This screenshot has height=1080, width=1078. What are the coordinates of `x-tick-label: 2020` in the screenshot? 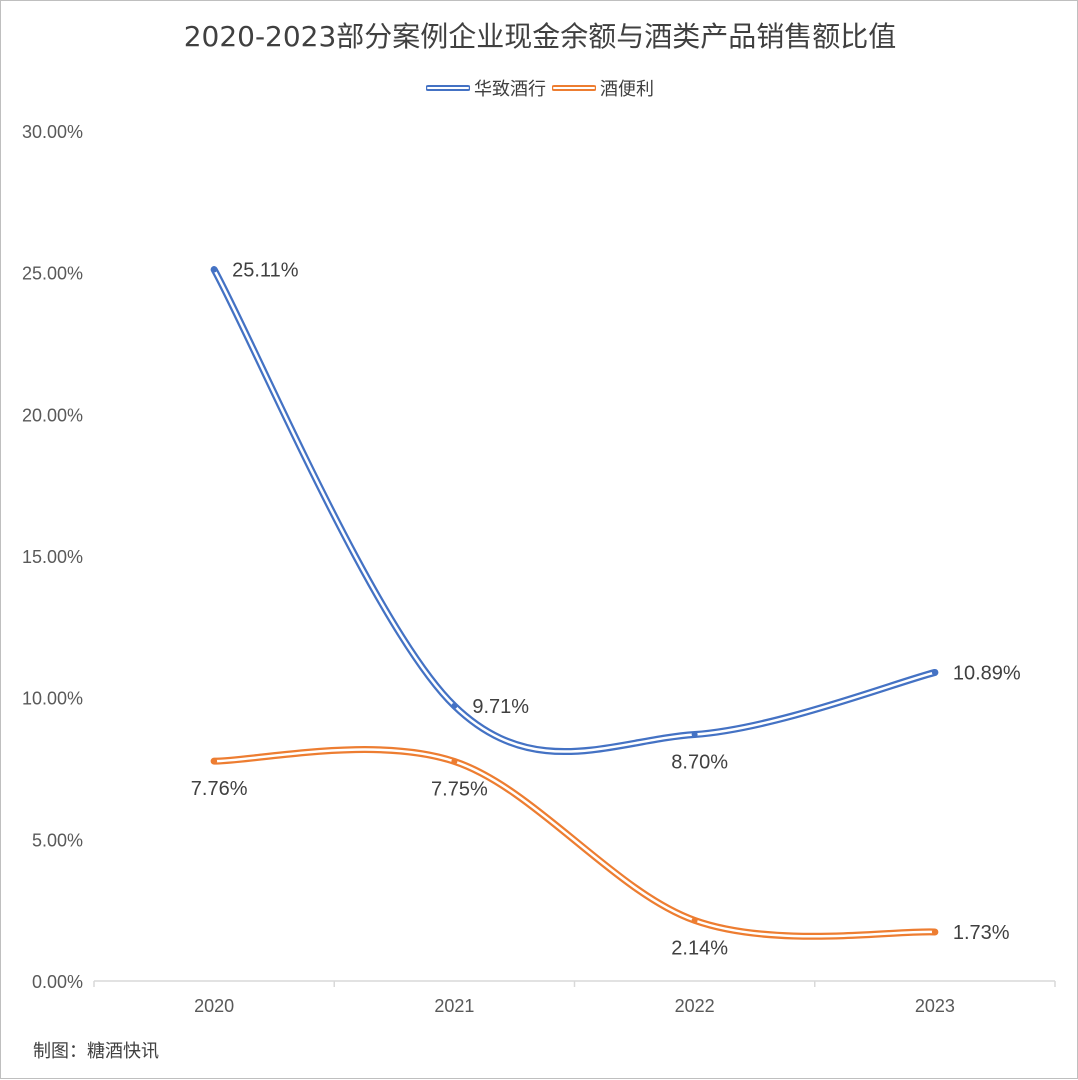 It's located at (214, 1006).